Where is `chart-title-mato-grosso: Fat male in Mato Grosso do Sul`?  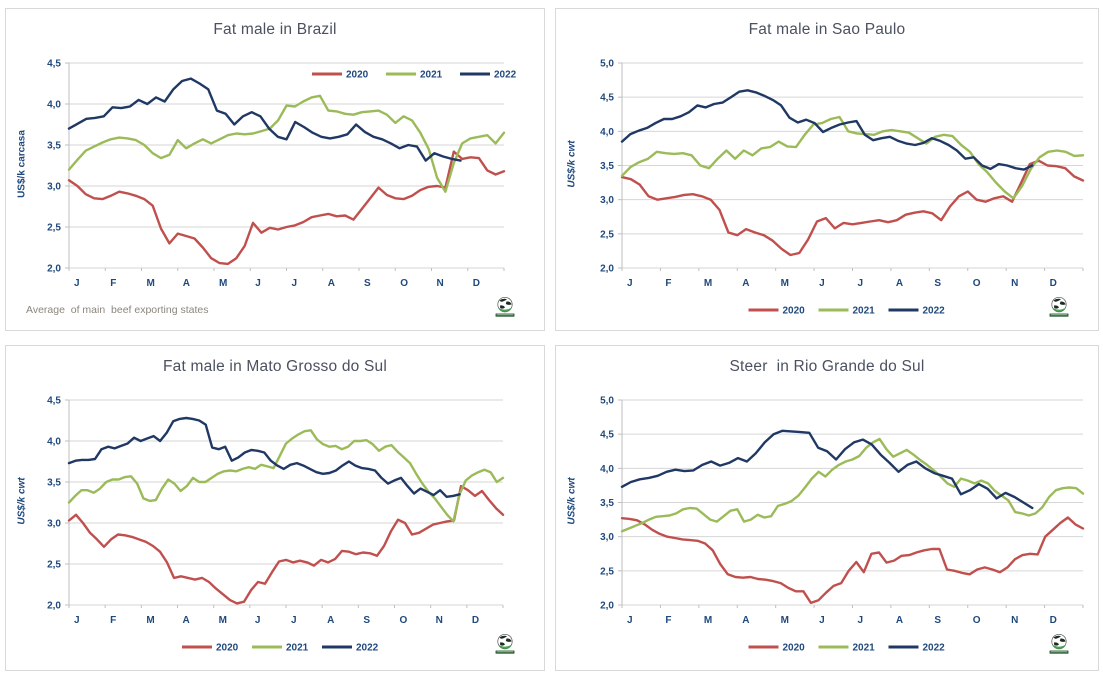 chart-title-mato-grosso: Fat male in Mato Grosso do Sul is located at coordinates (275, 366).